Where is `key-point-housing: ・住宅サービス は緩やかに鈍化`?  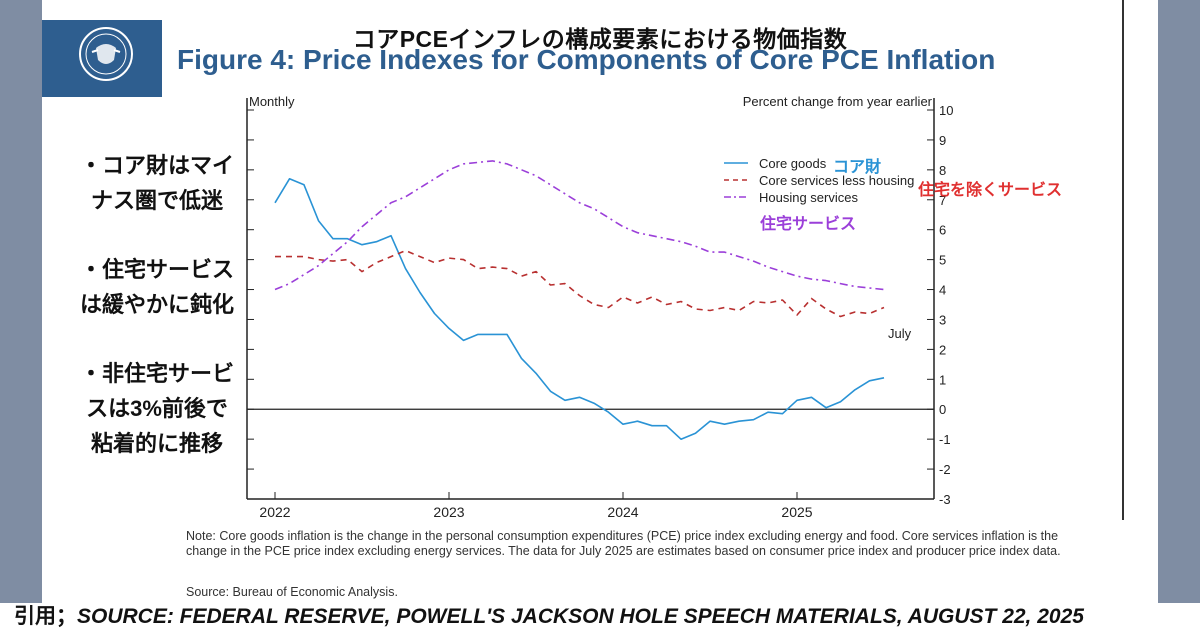 key-point-housing: ・住宅サービス は緩やかに鈍化 is located at coordinates (157, 287).